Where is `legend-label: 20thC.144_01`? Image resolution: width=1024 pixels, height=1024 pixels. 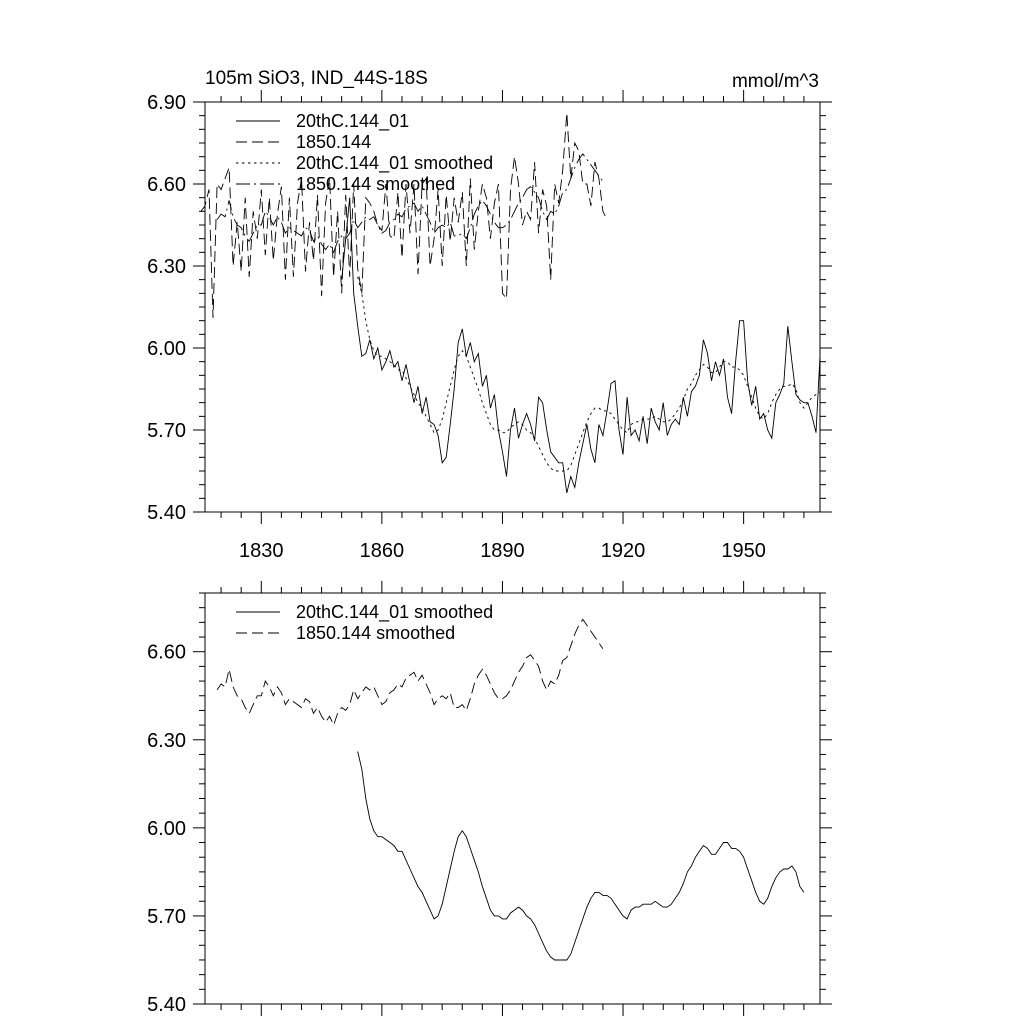
legend-label: 20thC.144_01 is located at coordinates (352, 121).